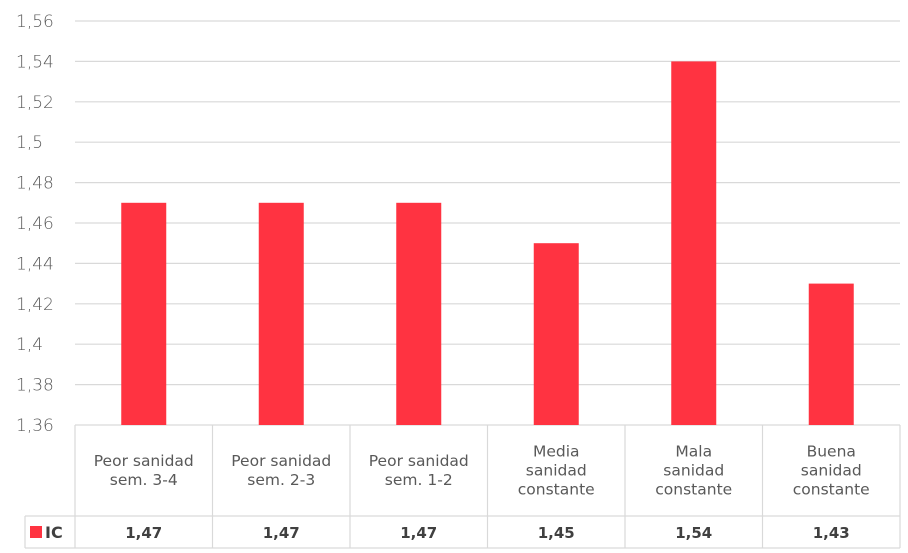  Describe the element at coordinates (35, 22) in the screenshot. I see `y-tick-label: 1,56` at that location.